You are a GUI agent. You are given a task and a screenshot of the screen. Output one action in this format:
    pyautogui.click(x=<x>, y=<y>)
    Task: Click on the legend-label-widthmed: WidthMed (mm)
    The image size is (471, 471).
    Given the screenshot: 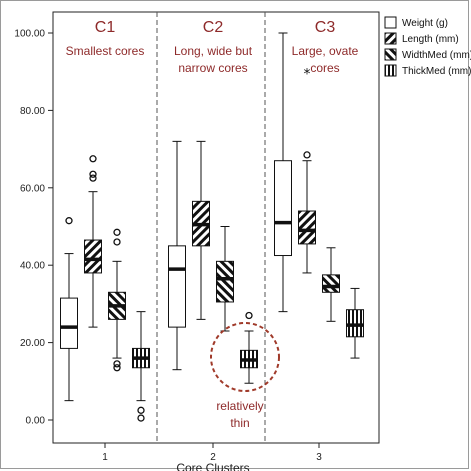 What is the action you would take?
    pyautogui.click(x=436, y=55)
    